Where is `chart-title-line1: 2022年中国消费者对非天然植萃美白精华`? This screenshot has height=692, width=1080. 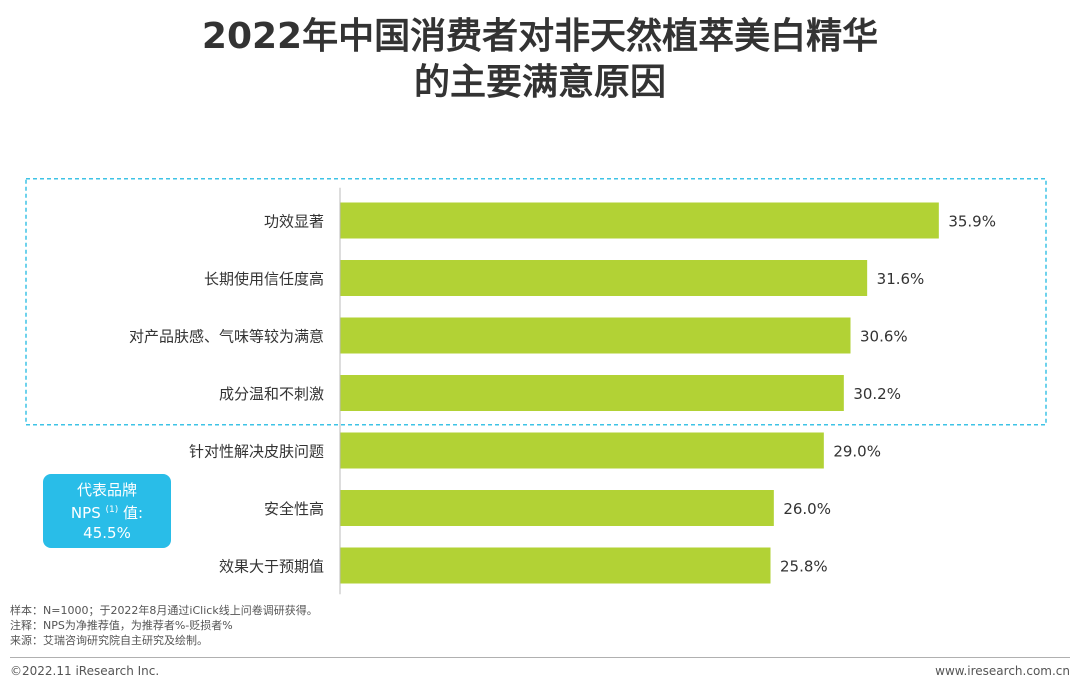 chart-title-line1: 2022年中国消费者对非天然植萃美白精华 is located at coordinates (540, 36).